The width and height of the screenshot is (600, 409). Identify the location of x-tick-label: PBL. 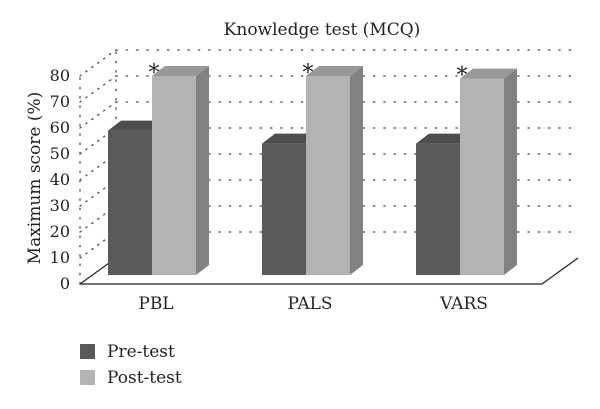
(155, 304).